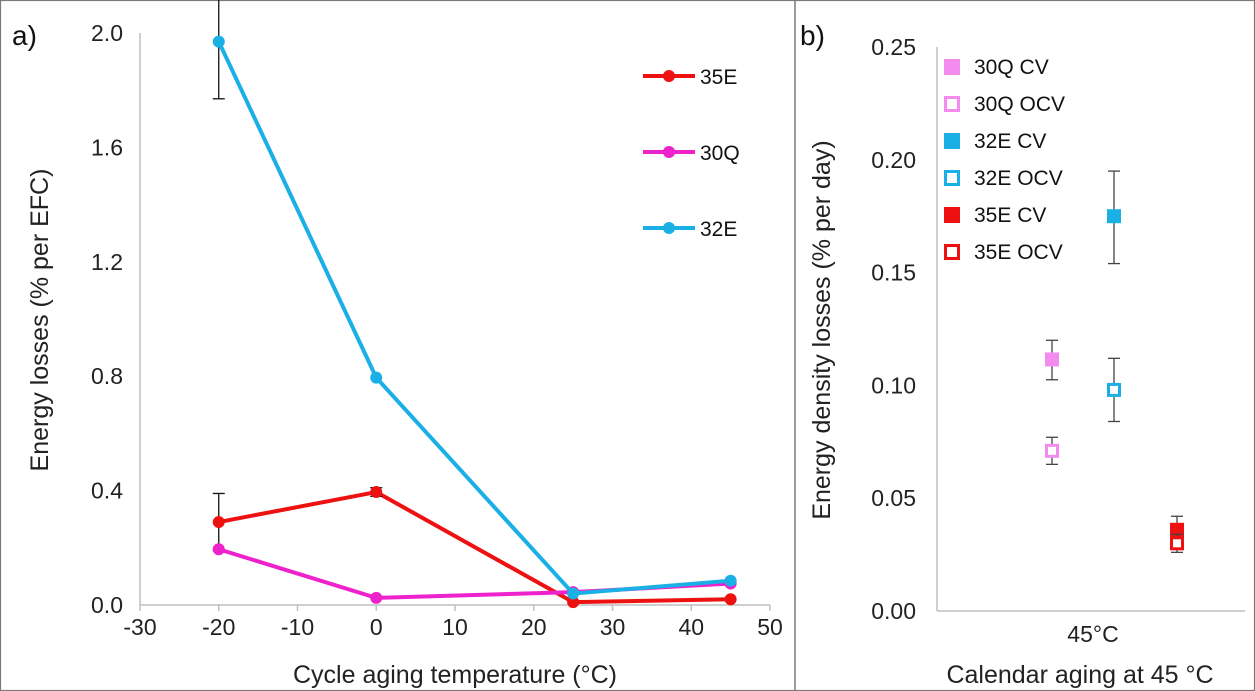  Describe the element at coordinates (822, 329) in the screenshot. I see `panel-b-y-axis-title: Energy density losses (% per day)` at that location.